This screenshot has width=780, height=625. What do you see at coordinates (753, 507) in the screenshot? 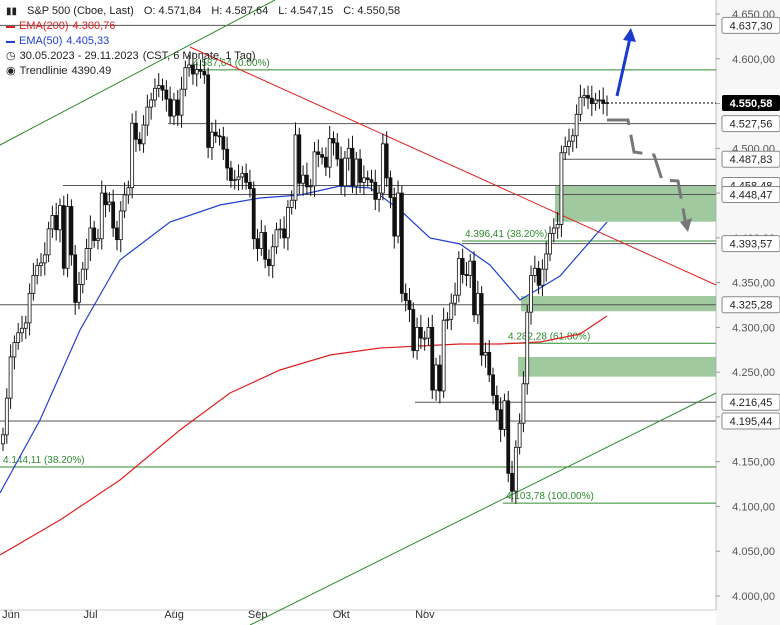
I see `y-tick-label: 4.100,00` at bounding box center [753, 507].